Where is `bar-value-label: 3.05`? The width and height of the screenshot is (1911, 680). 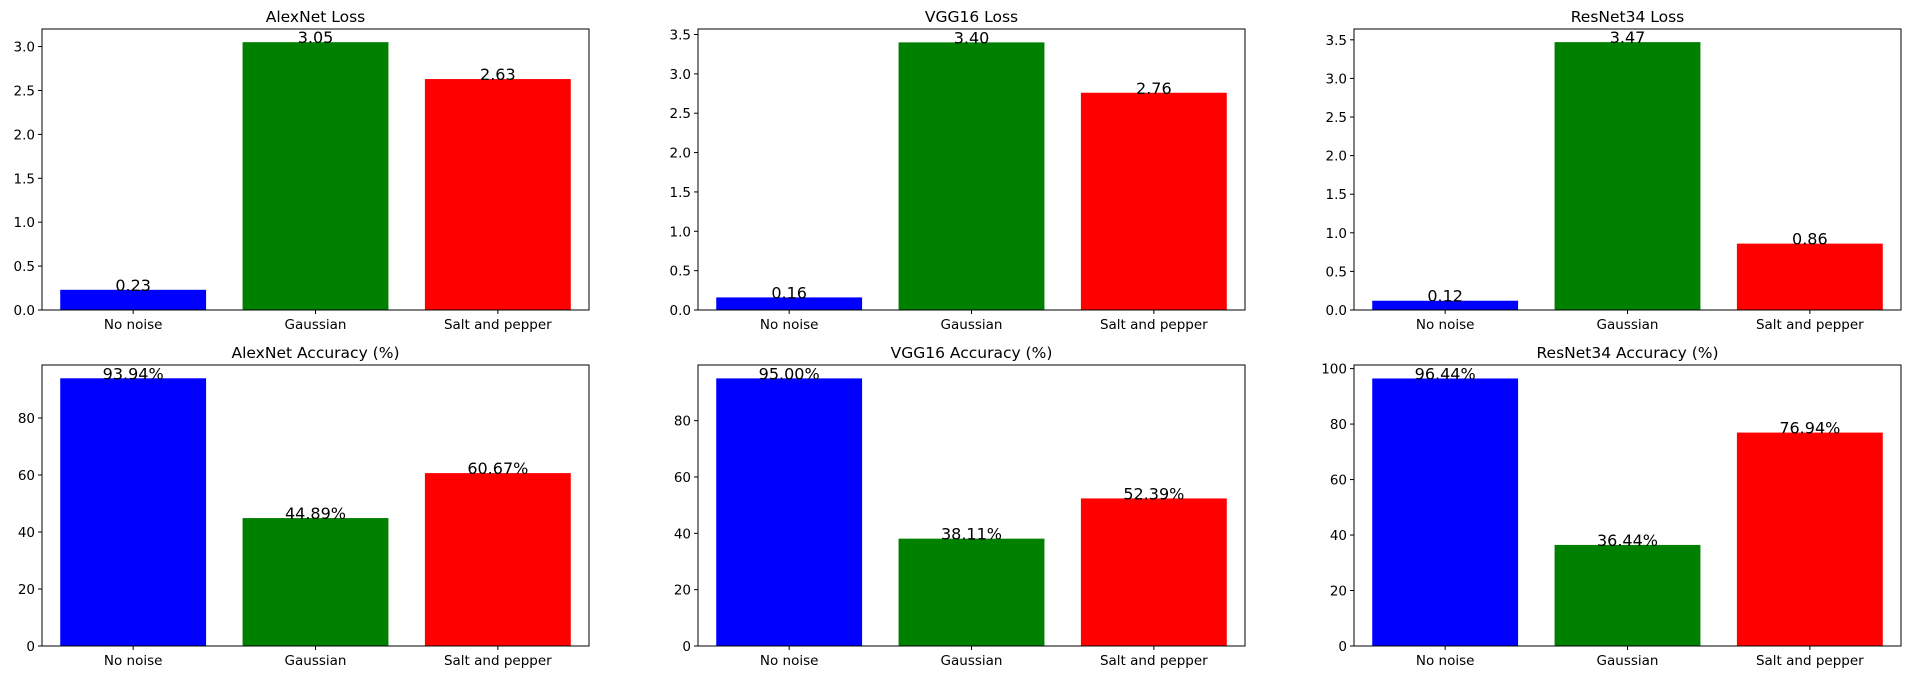
bar-value-label: 3.05 is located at coordinates (316, 37).